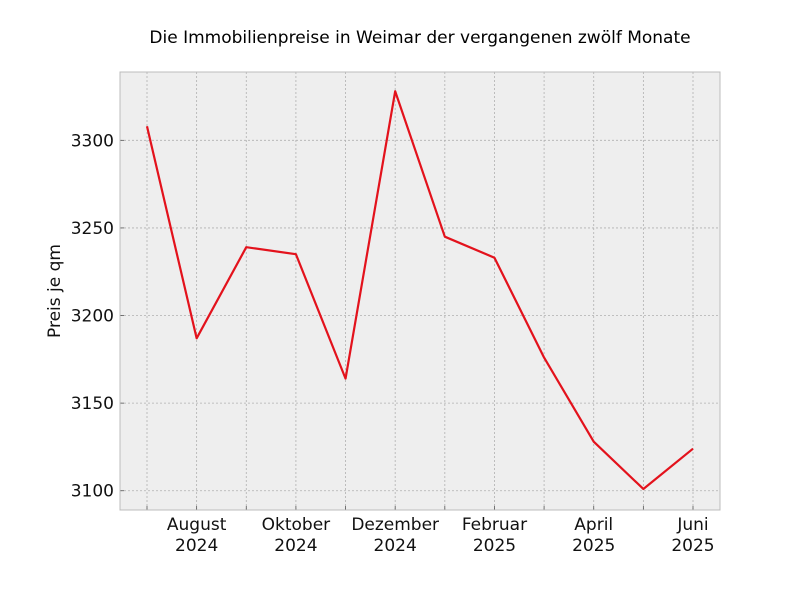 Image resolution: width=800 pixels, height=600 pixels. Describe the element at coordinates (494, 525) in the screenshot. I see `x-tick-label: Februar` at that location.